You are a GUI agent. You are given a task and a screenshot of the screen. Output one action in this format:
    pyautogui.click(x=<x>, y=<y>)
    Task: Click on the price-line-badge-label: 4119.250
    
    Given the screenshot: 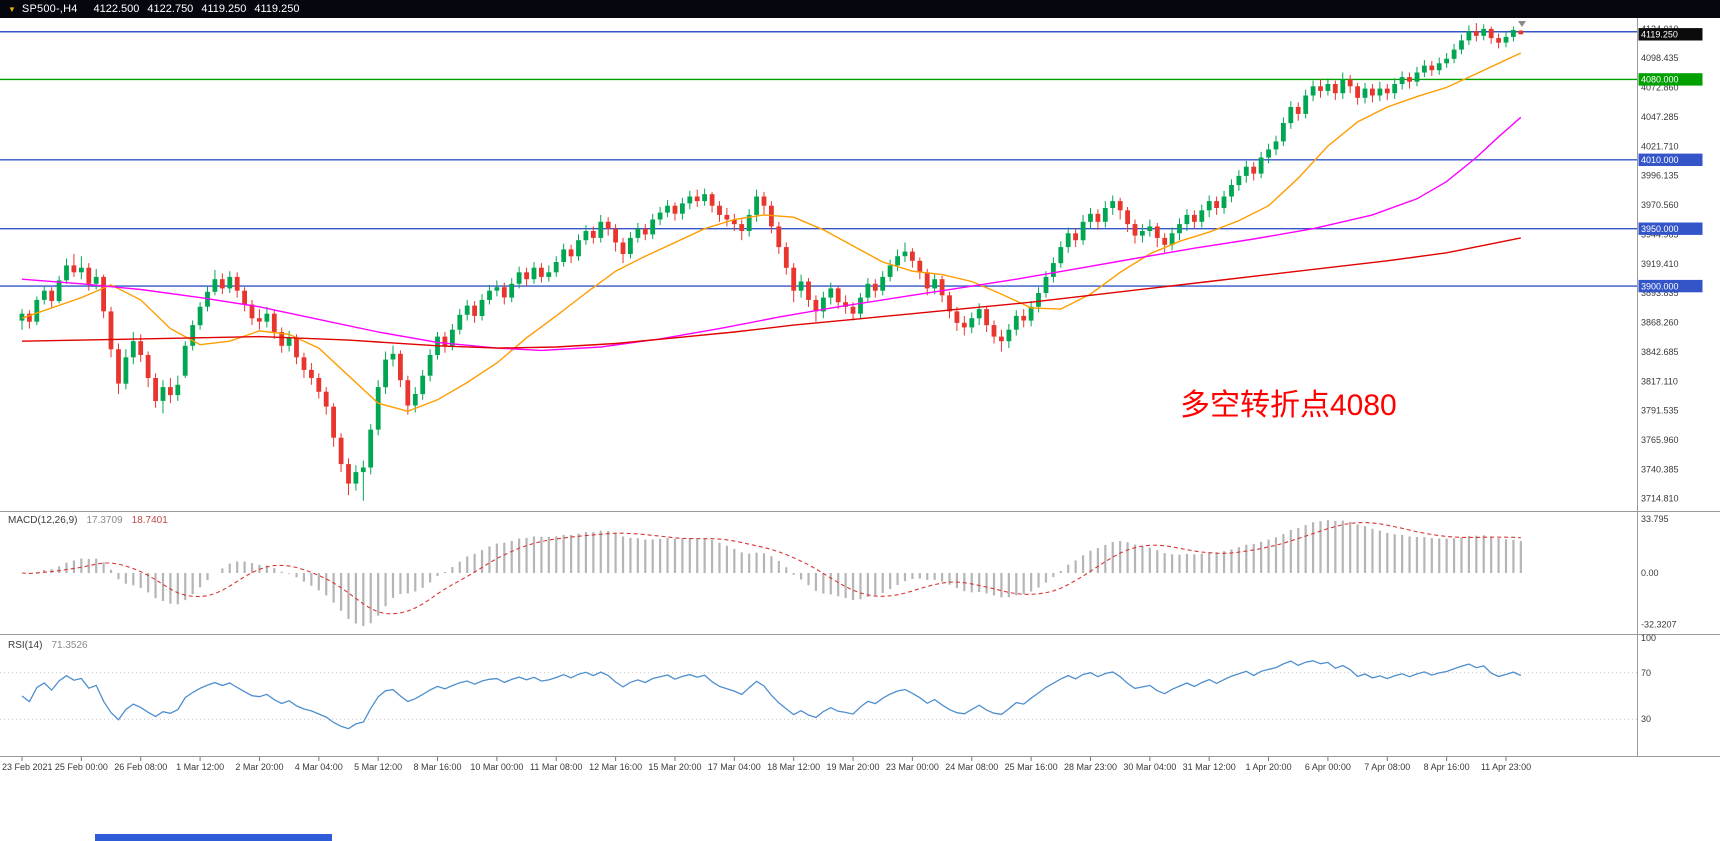 What is the action you would take?
    pyautogui.click(x=1659, y=35)
    